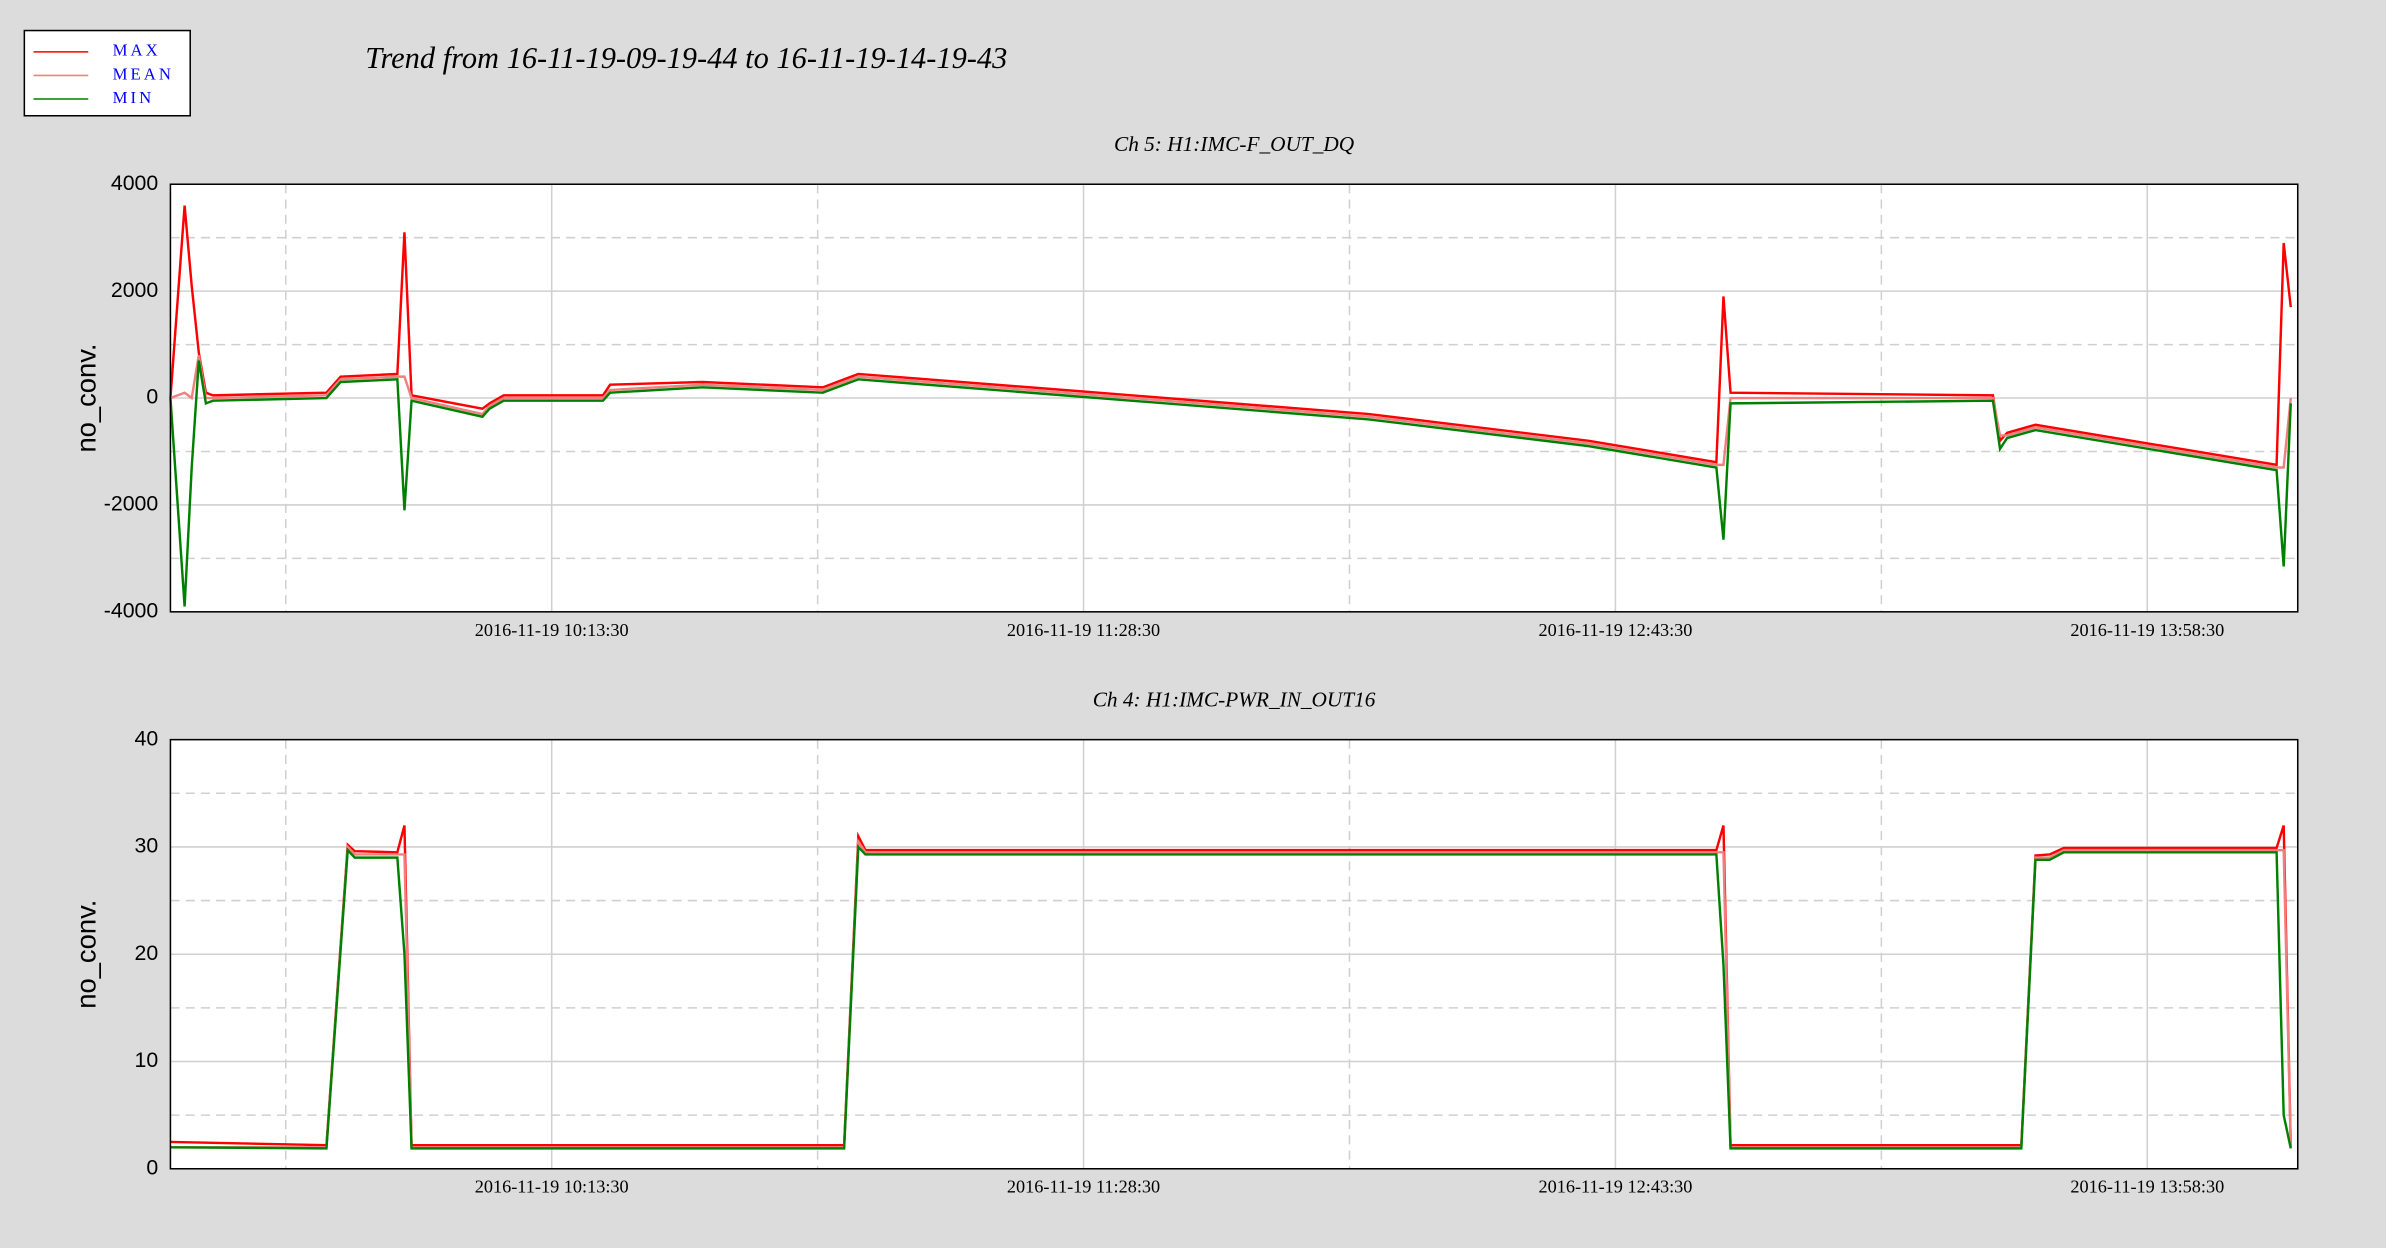 The image size is (2386, 1248). I want to click on chart-title: Ch 5: H1:IMC-F_OUT_DQ, so click(1234, 144).